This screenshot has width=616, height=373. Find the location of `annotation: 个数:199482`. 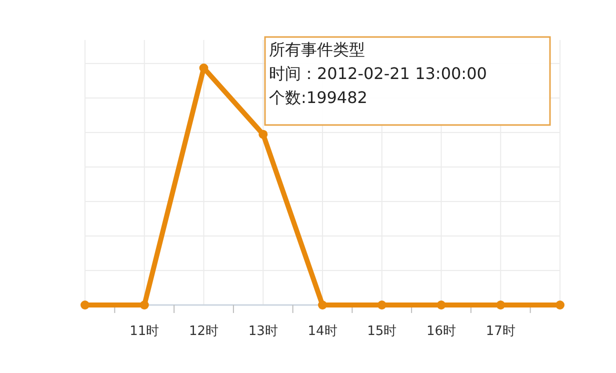

annotation: 个数:199482 is located at coordinates (318, 97).